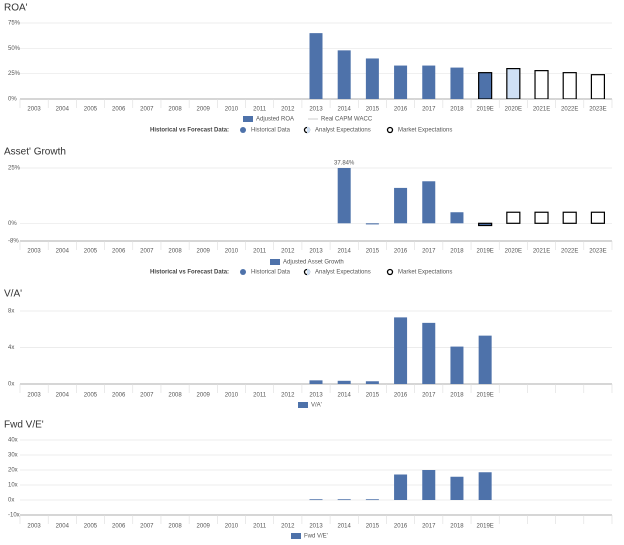 This screenshot has width=624, height=545. I want to click on y-tick-label: 40x, so click(13, 441).